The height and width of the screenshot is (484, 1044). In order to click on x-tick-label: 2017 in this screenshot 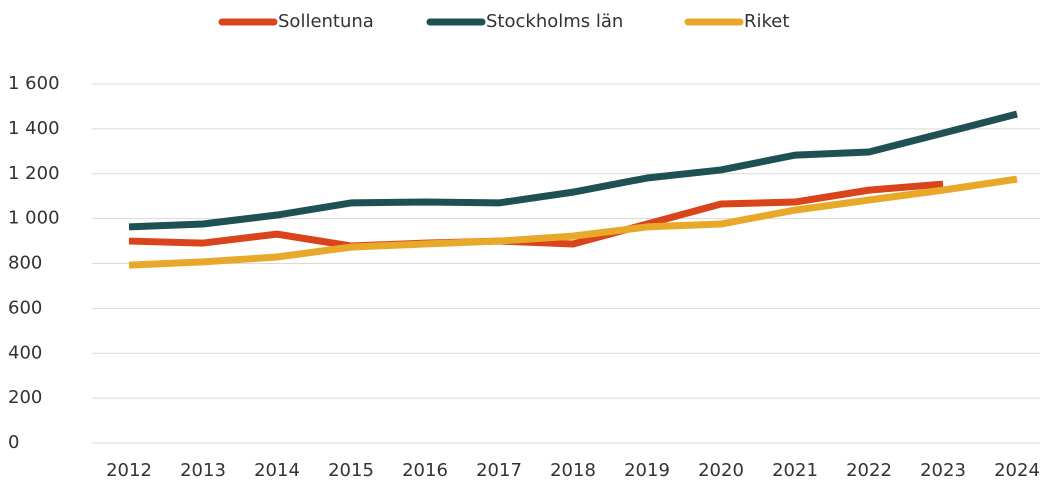, I will do `click(499, 470)`.